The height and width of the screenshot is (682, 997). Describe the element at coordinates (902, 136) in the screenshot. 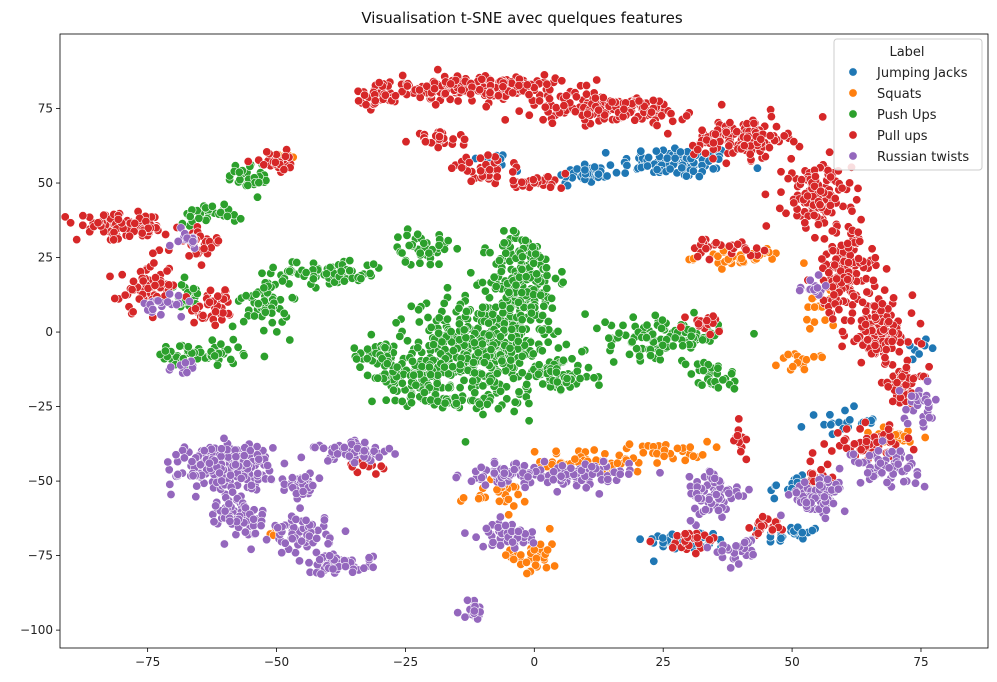

I see `legend-label: Pull ups` at that location.